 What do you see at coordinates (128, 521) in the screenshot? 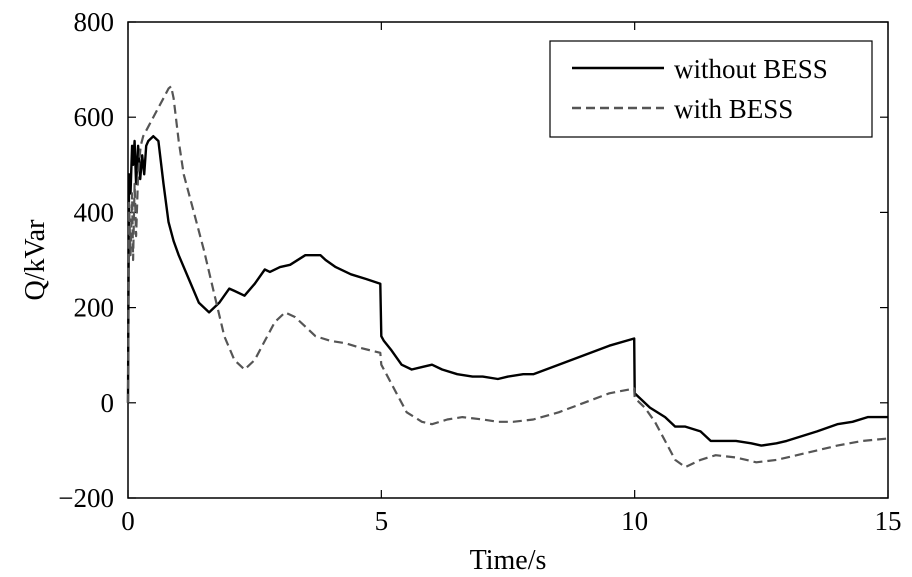
I see `x-tick-label: 0` at bounding box center [128, 521].